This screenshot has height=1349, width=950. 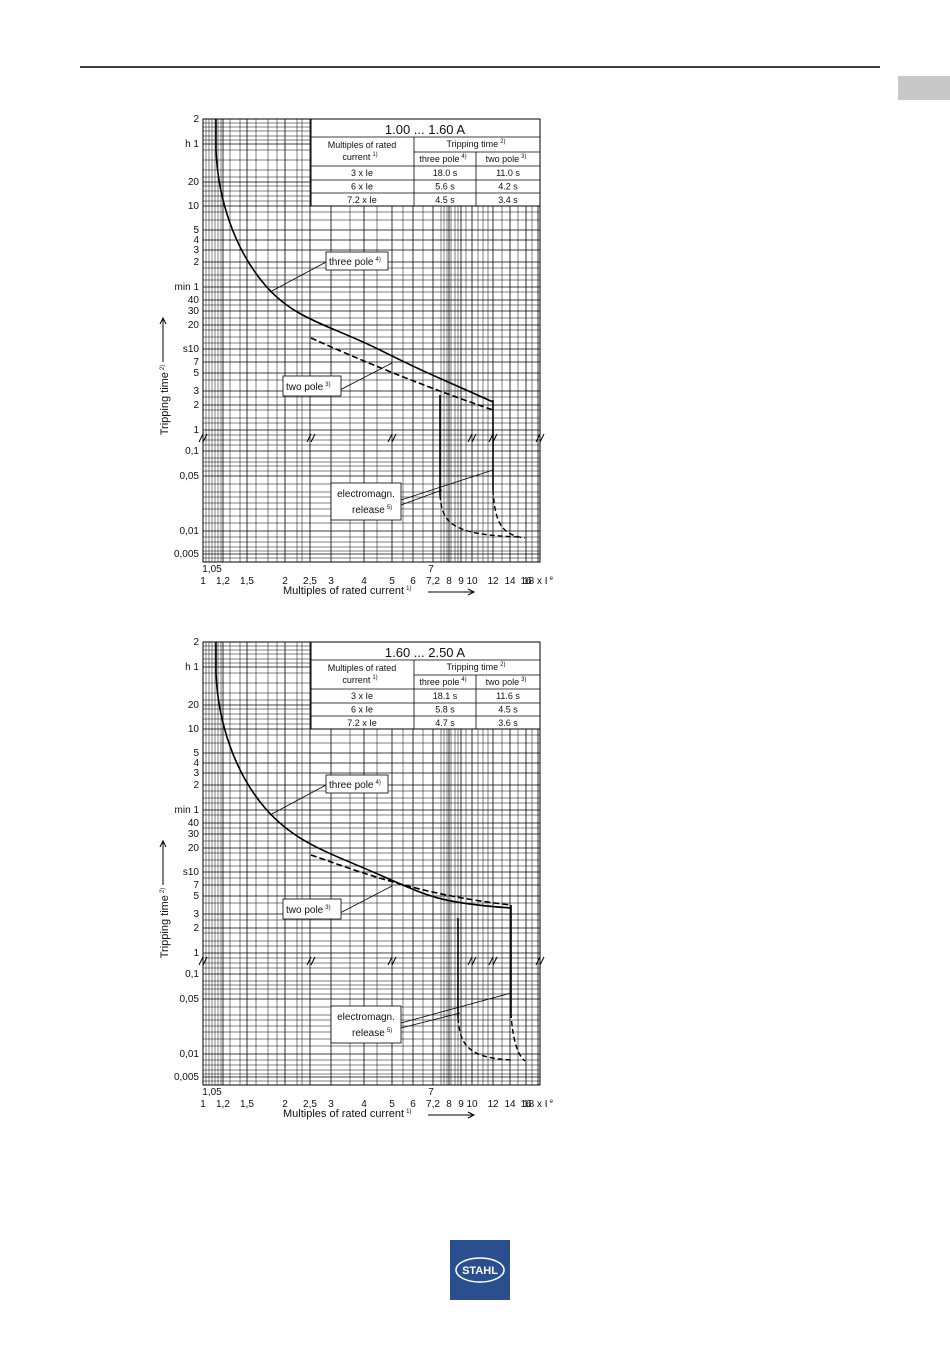 I want to click on table-head-main: two pole, so click(x=503, y=682).